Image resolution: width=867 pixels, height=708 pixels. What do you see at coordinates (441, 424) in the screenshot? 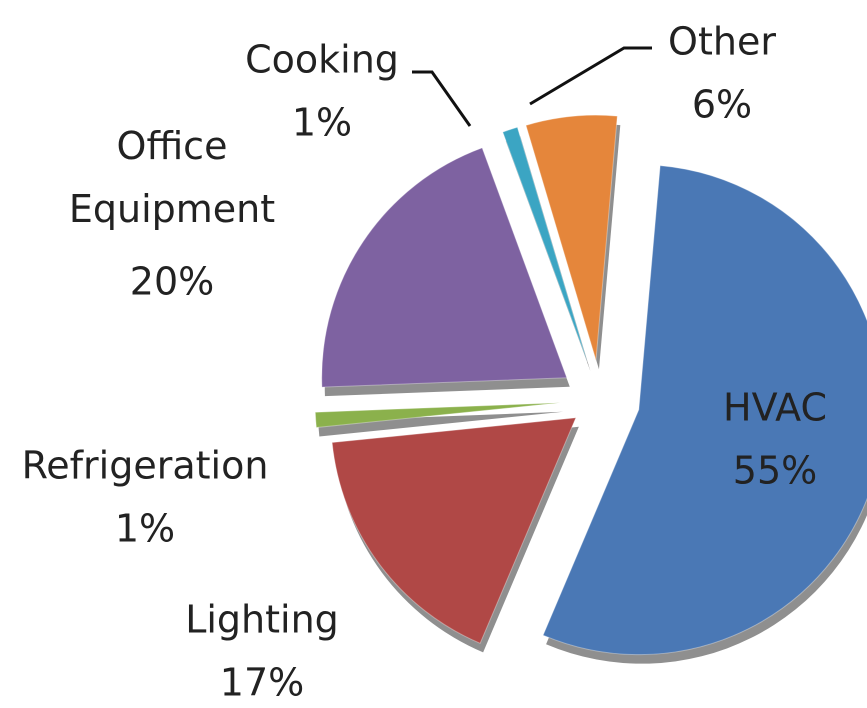
I see `slice-shadow` at bounding box center [441, 424].